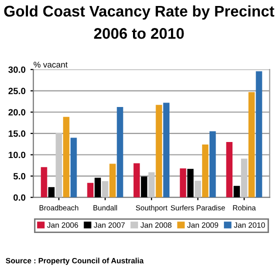  I want to click on y-tick-label: 5.0, so click(19, 176).